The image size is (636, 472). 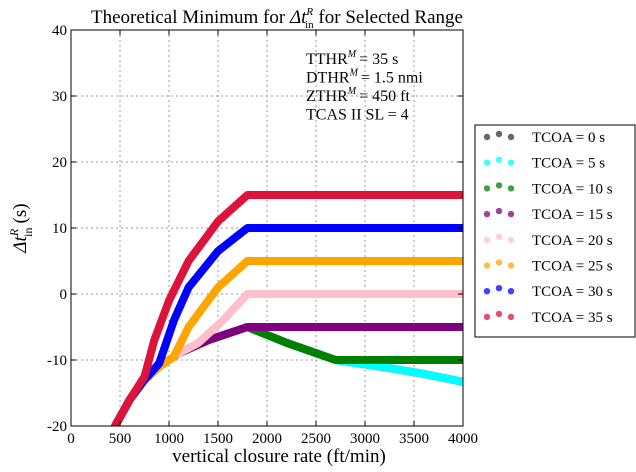 I want to click on legend-label: TCOA = 20 s, so click(x=572, y=241).